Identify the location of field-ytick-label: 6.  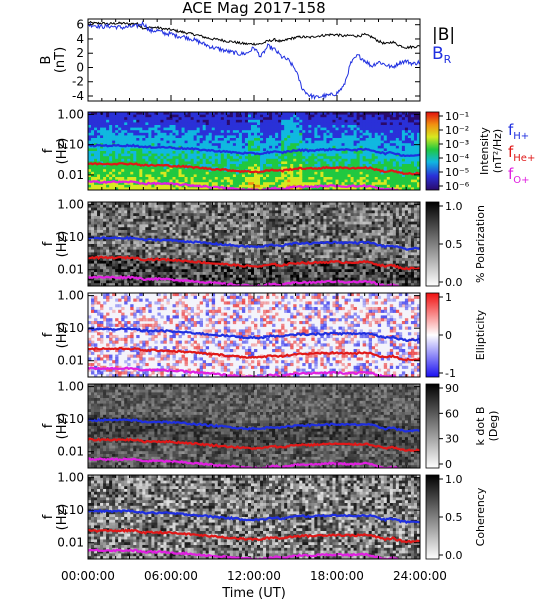
(80, 25).